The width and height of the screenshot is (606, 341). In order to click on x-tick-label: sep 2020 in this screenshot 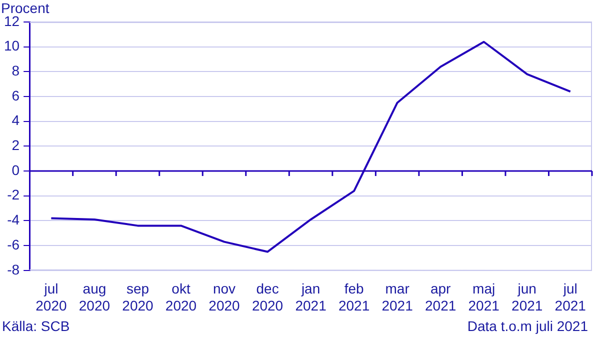, I will do `click(138, 297)`.